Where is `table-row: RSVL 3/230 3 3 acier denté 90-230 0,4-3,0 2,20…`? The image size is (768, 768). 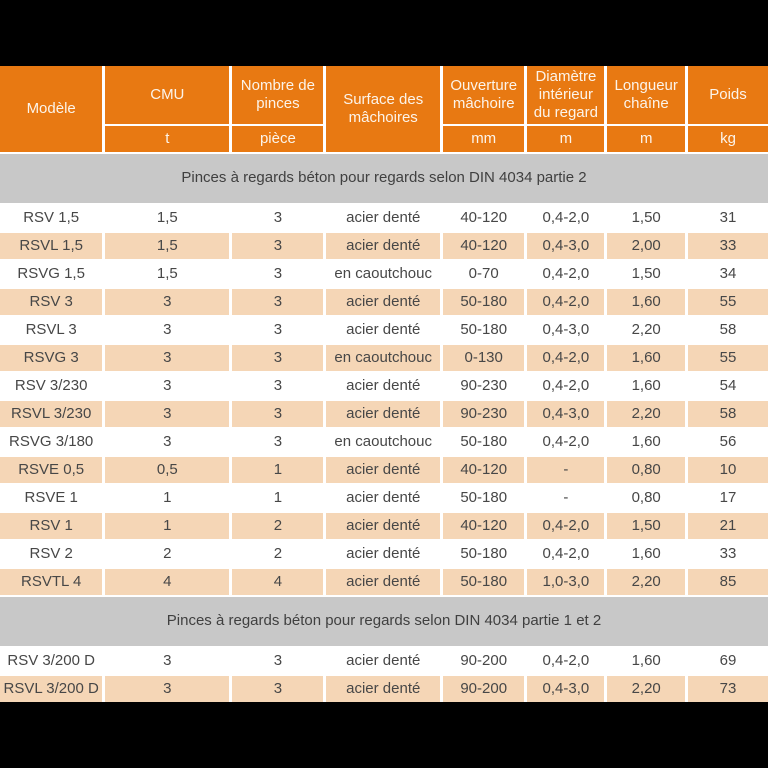 table-row: RSVL 3/230 3 3 acier denté 90-230 0,4-3,0 2,20… is located at coordinates (384, 414).